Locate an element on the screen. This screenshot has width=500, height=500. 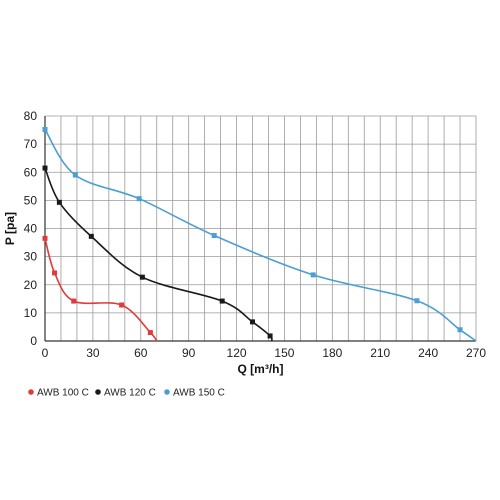
y-tick-label: 0 is located at coordinates (33, 341).